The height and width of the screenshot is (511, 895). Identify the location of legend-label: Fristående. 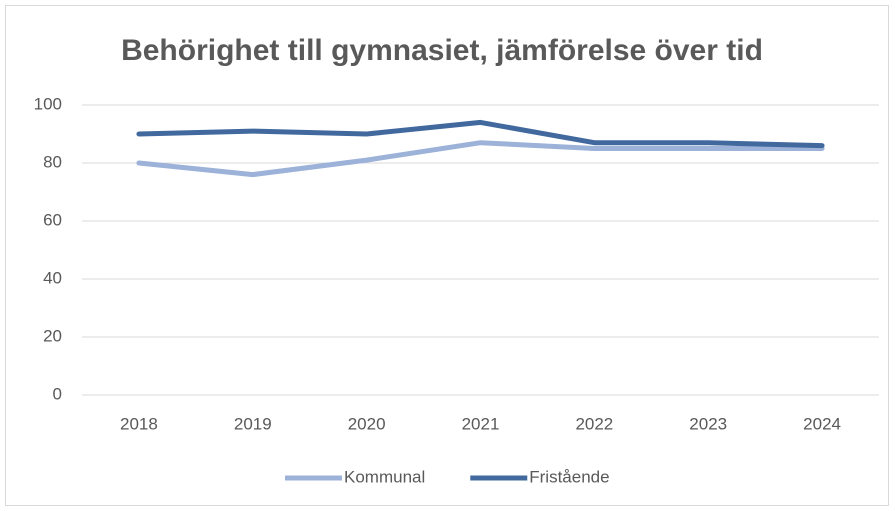
(569, 476).